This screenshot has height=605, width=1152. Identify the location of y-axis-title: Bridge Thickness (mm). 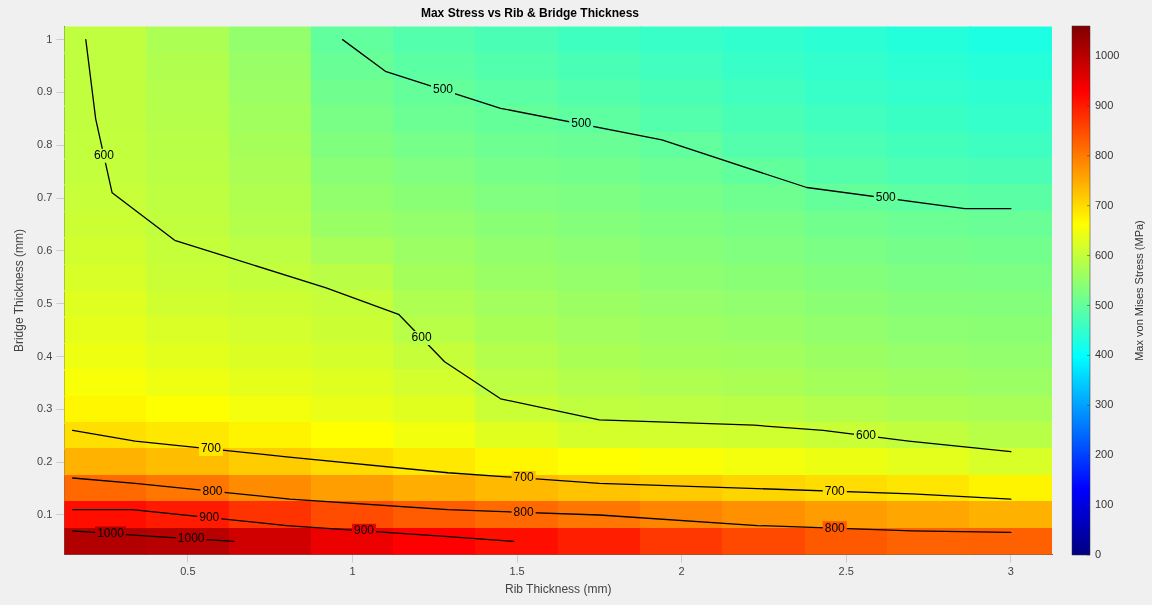
(18, 290).